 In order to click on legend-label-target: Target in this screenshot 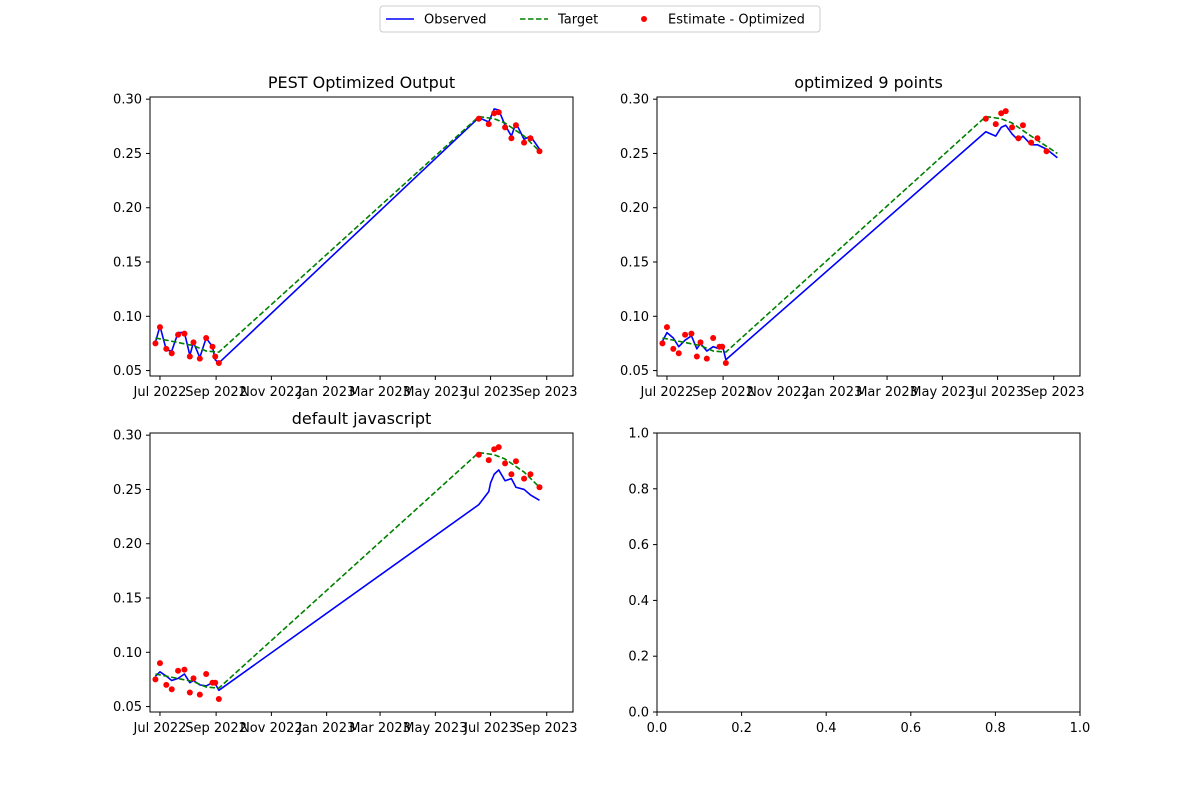, I will do `click(577, 20)`.